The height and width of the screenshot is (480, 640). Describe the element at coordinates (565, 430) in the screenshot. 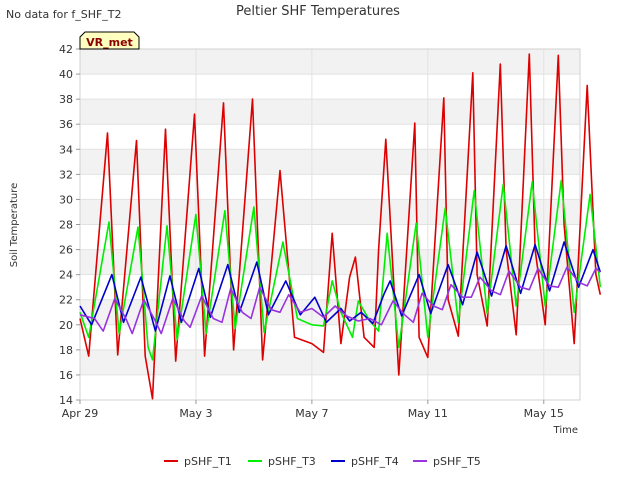

I see `x-axis-label: Time` at that location.